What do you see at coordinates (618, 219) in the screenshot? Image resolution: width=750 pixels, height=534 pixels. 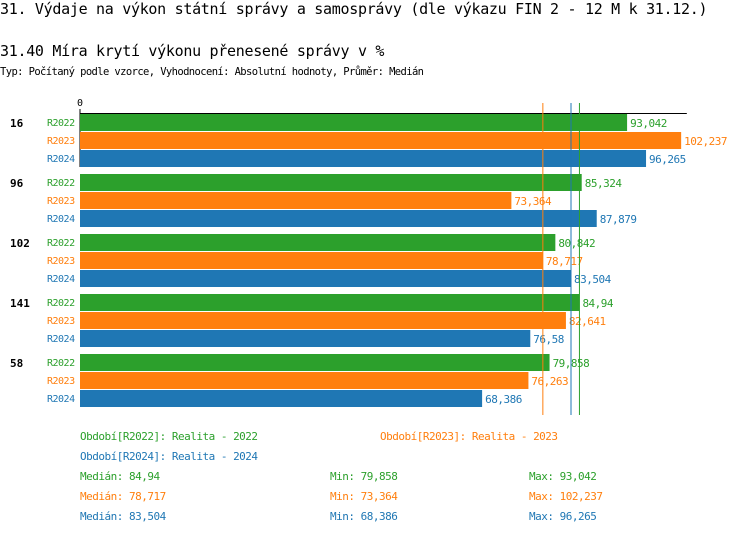 I see `data-label: 87,879` at bounding box center [618, 219].